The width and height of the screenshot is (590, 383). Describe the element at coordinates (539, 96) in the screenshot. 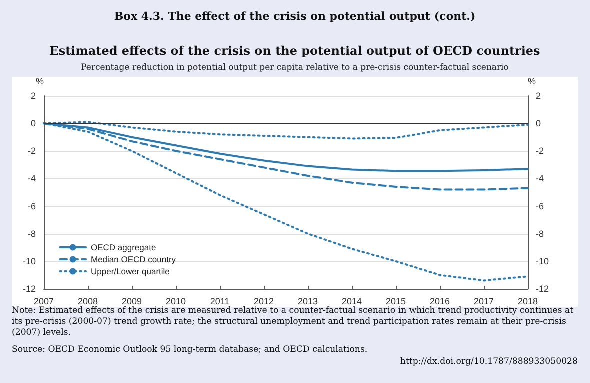

I see `y2-tick-label: 2` at that location.